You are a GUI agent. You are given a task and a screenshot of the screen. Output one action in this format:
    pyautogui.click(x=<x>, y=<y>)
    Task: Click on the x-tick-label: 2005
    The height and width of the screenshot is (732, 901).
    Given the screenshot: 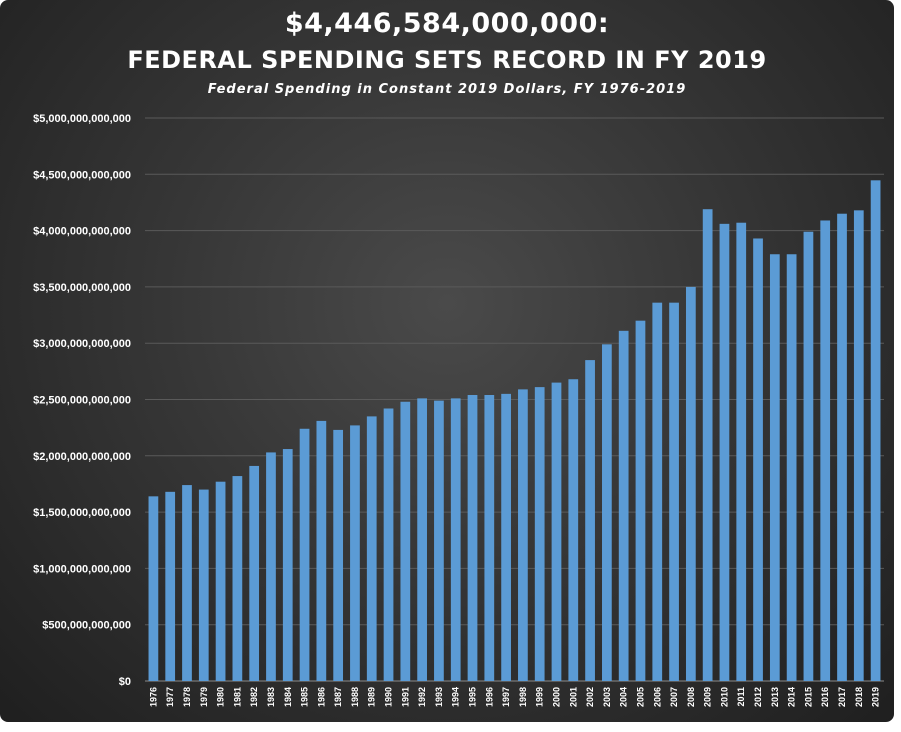 What is the action you would take?
    pyautogui.click(x=640, y=697)
    